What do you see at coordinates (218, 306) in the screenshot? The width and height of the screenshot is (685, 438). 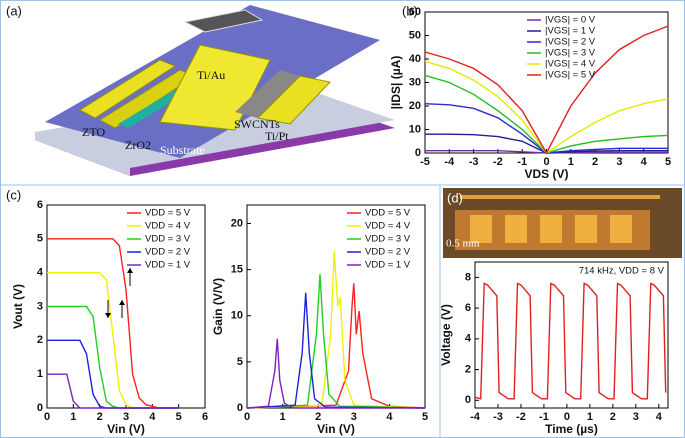 I see `y-axis-label: Gain (V/V)` at bounding box center [218, 306].